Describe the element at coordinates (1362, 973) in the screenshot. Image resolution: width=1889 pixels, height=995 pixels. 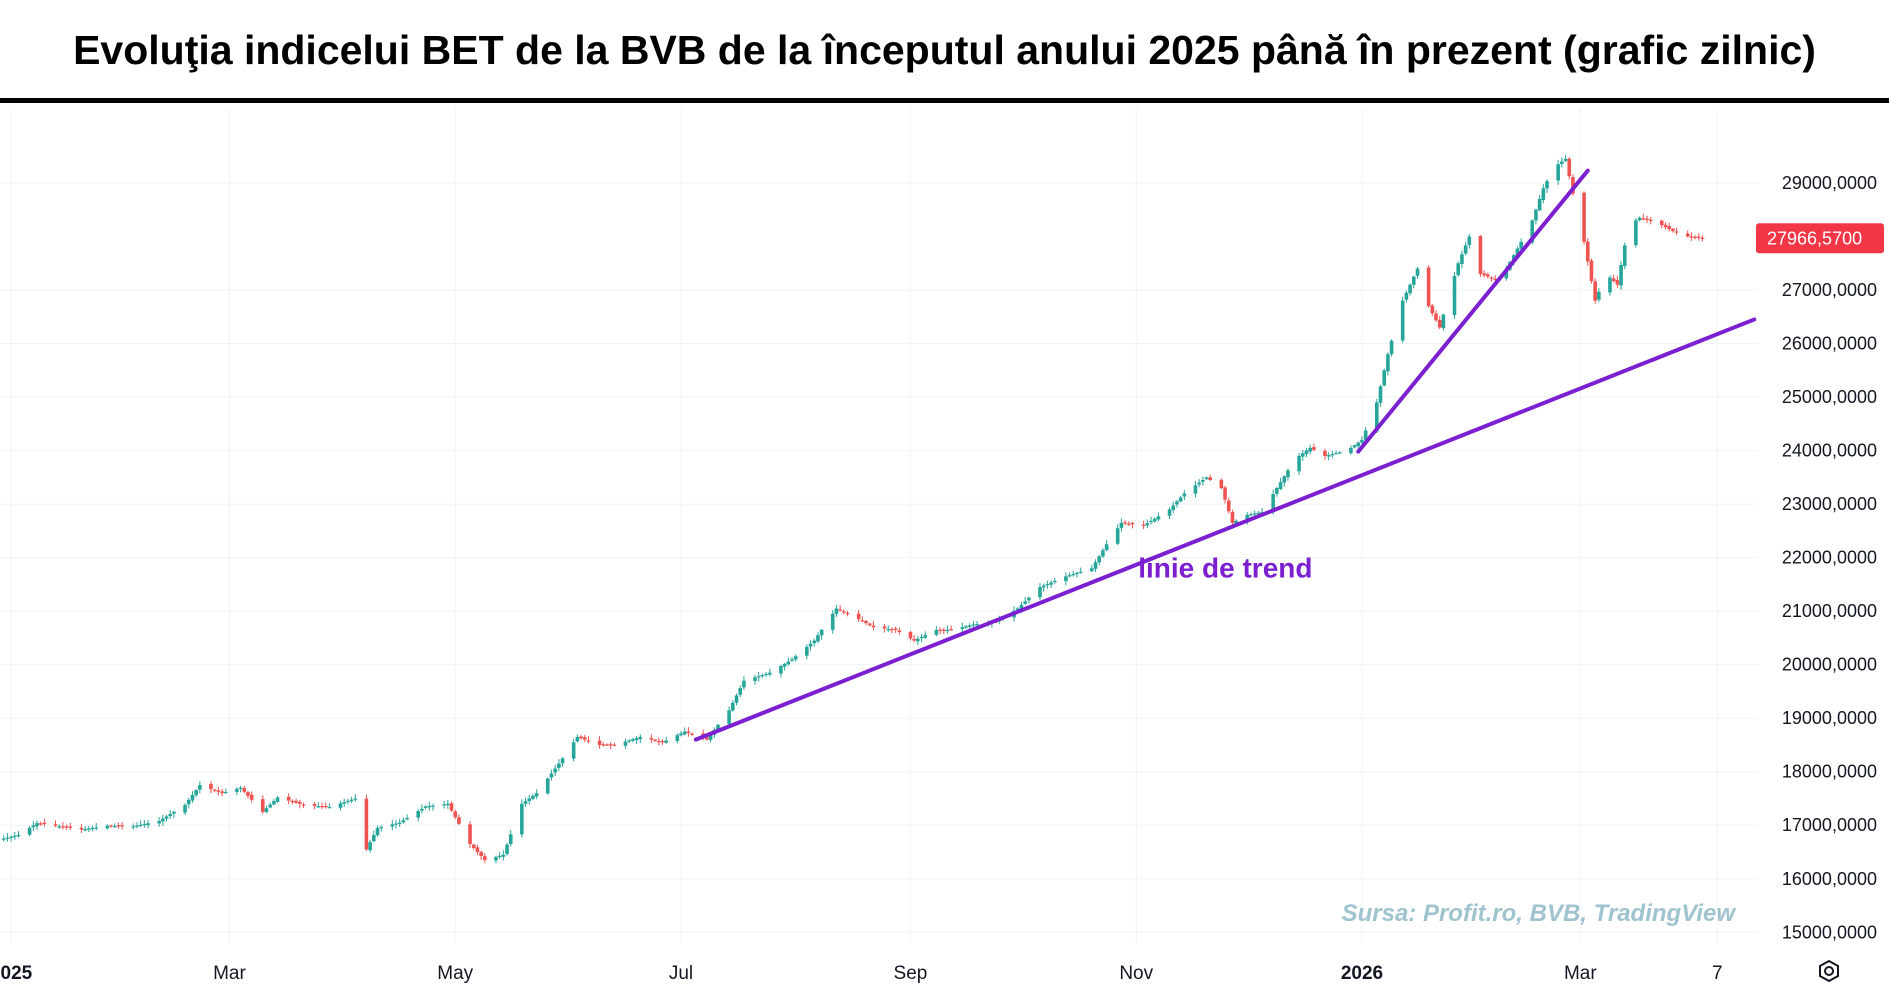
I see `x-tick-label: 2026` at that location.